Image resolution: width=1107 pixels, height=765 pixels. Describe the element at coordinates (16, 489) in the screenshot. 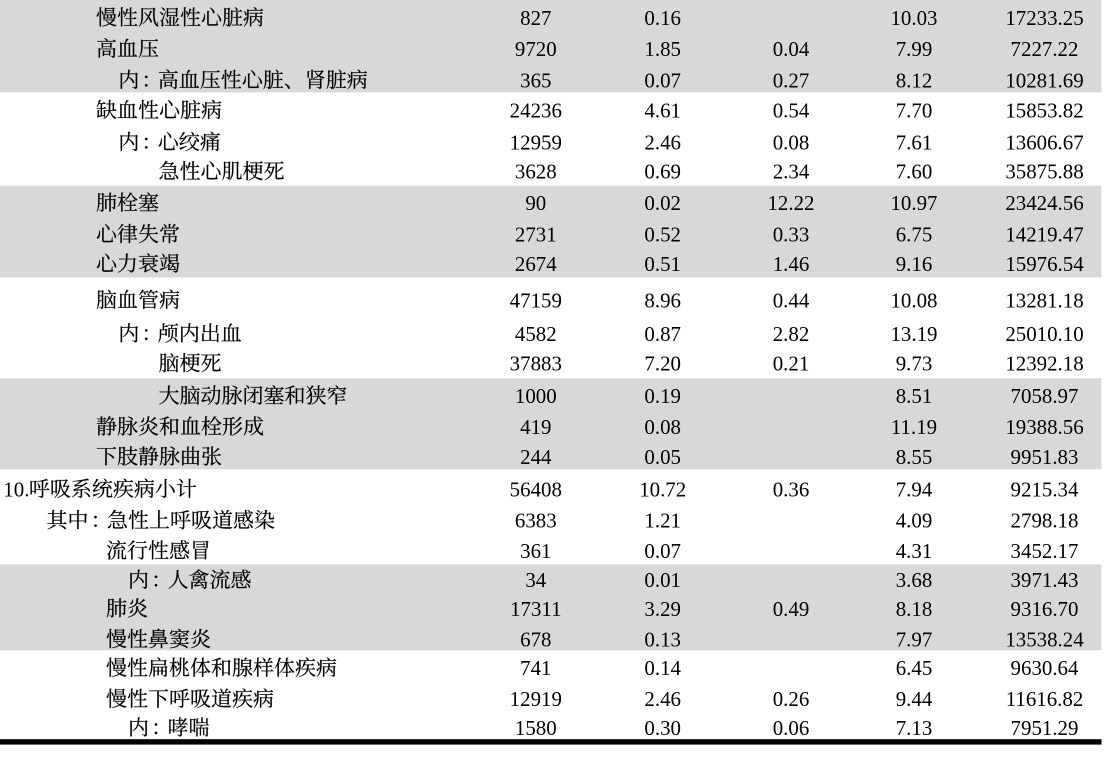

I see `svg-text: 10.` at that location.